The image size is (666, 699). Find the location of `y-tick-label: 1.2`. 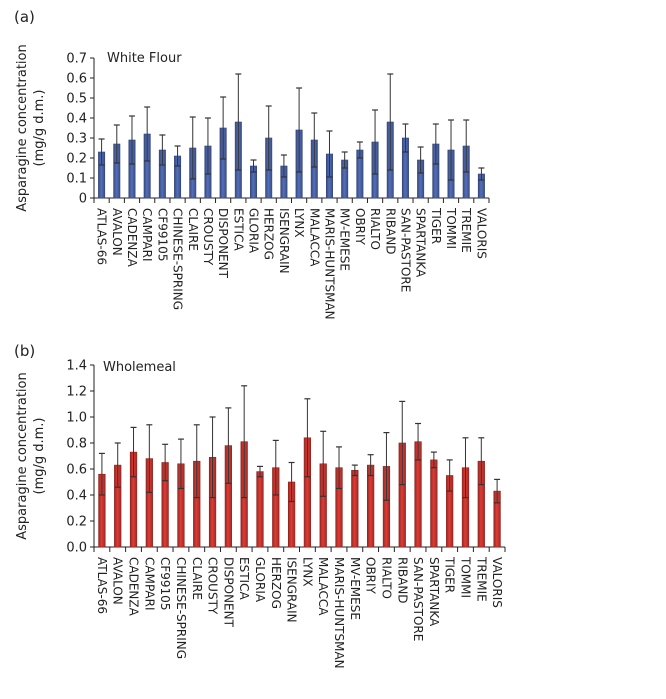

y-tick-label: 1.2 is located at coordinates (76, 392).